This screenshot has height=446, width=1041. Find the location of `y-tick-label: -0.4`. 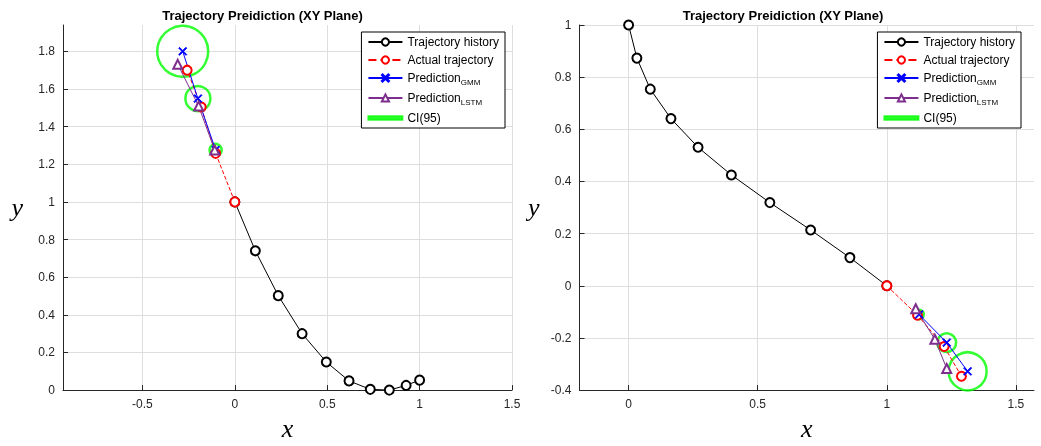

y-tick-label: -0.4 is located at coordinates (561, 390).